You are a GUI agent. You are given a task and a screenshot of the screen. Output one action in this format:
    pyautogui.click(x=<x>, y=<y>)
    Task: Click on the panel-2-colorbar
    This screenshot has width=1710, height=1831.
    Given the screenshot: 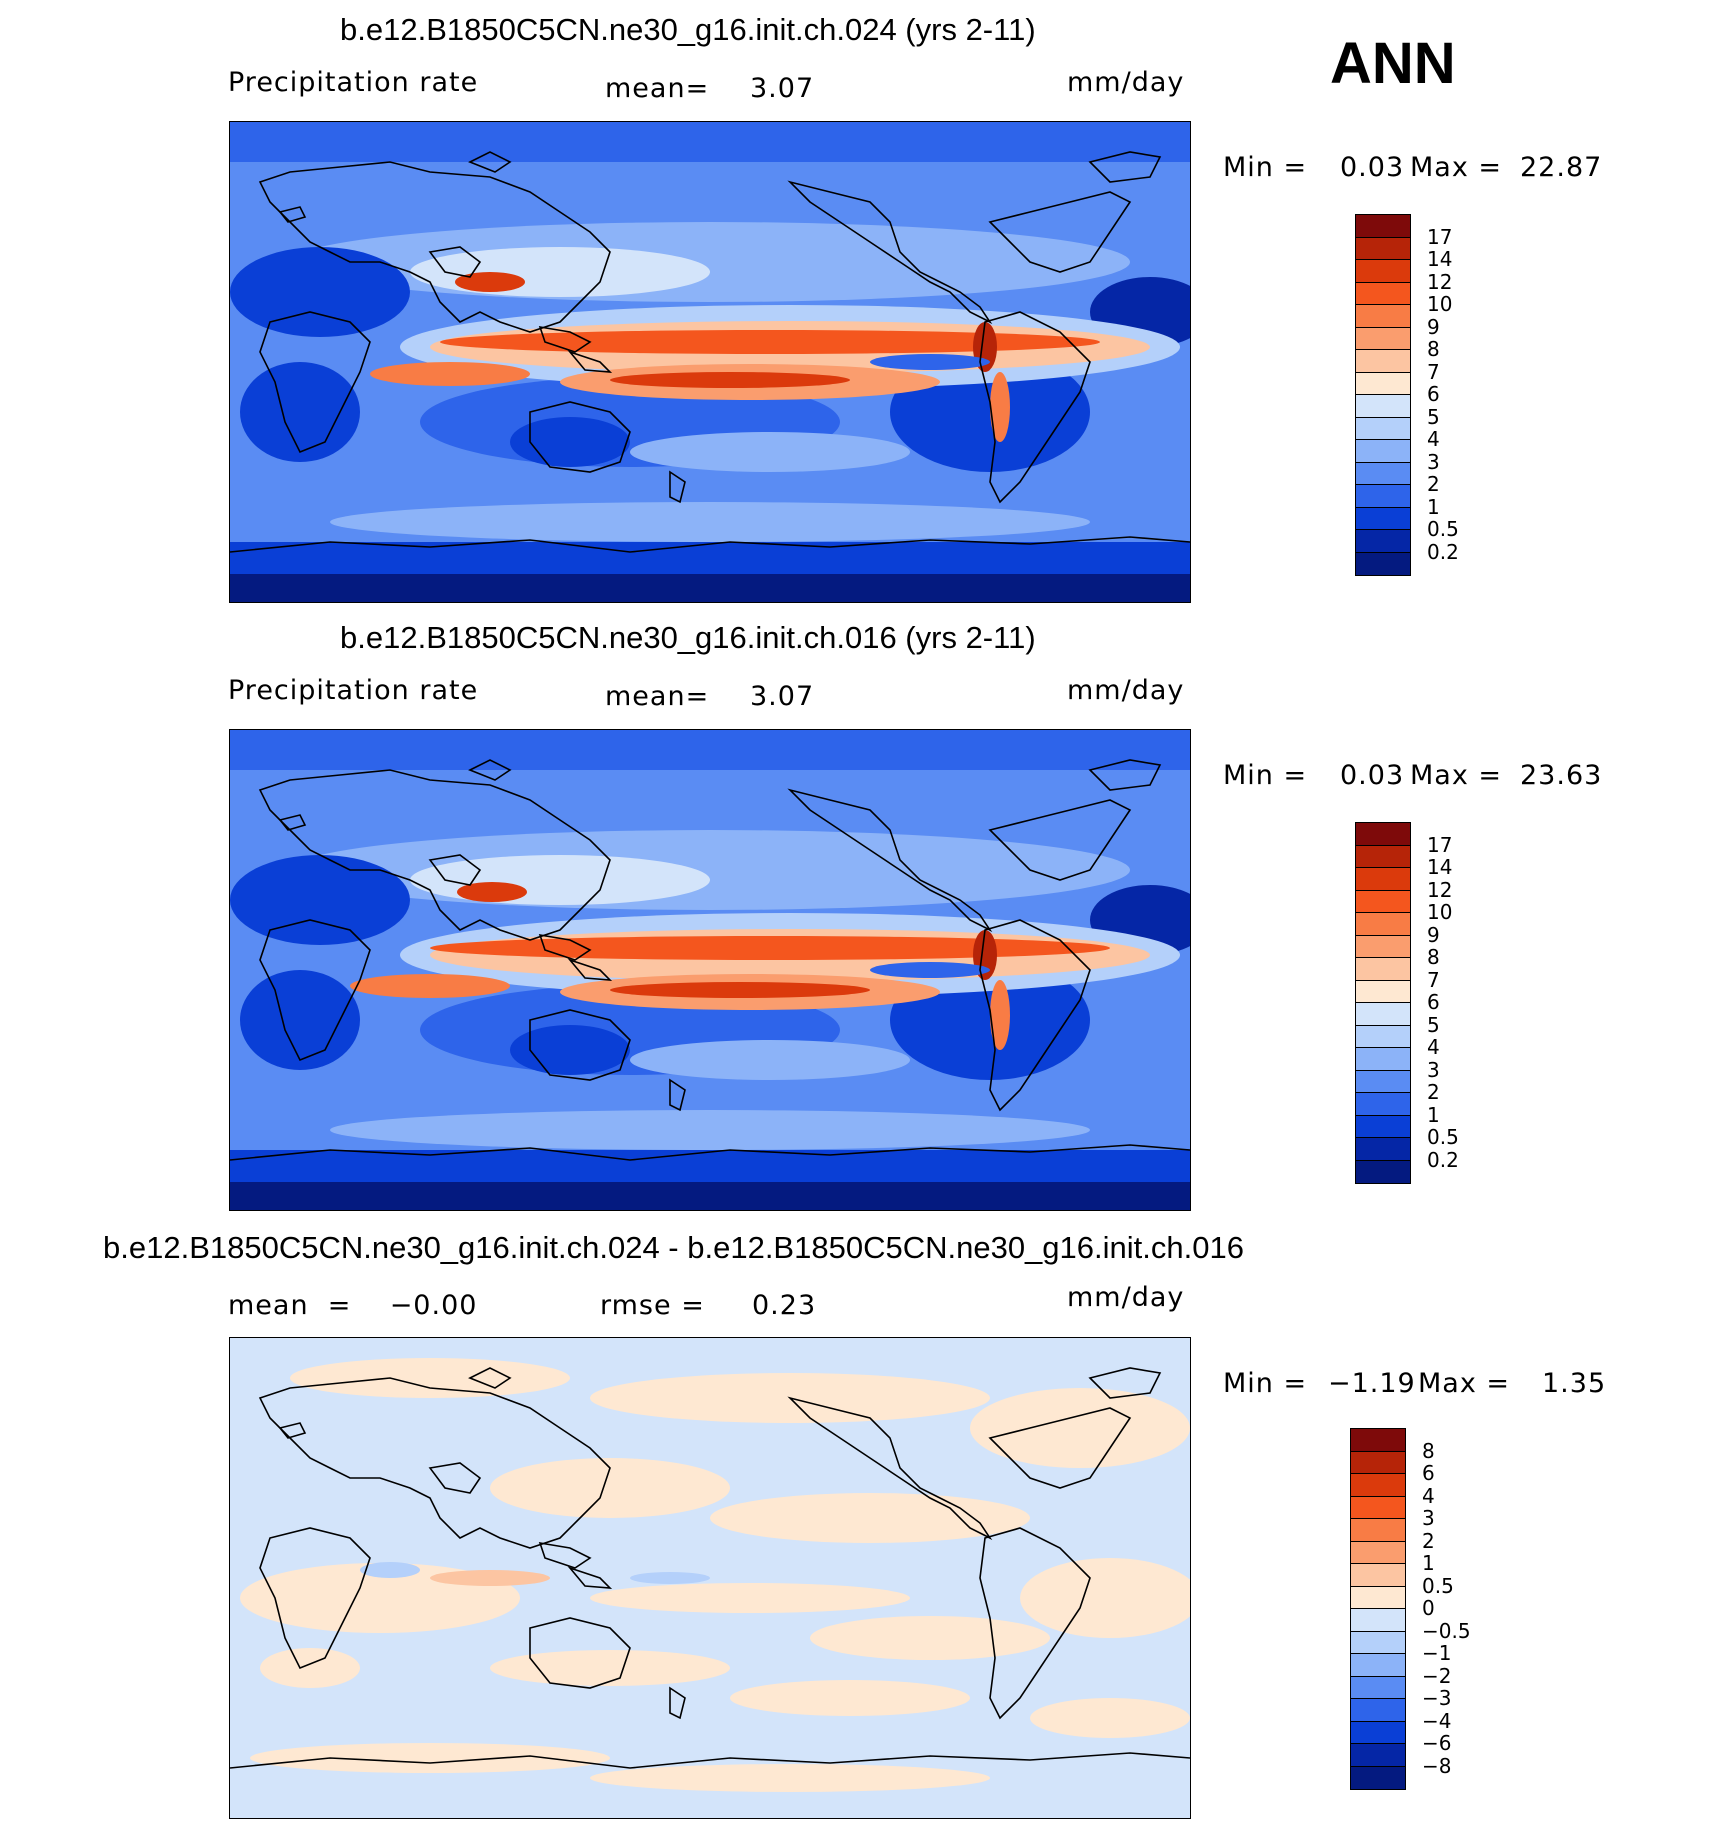 What is the action you would take?
    pyautogui.click(x=1383, y=1003)
    